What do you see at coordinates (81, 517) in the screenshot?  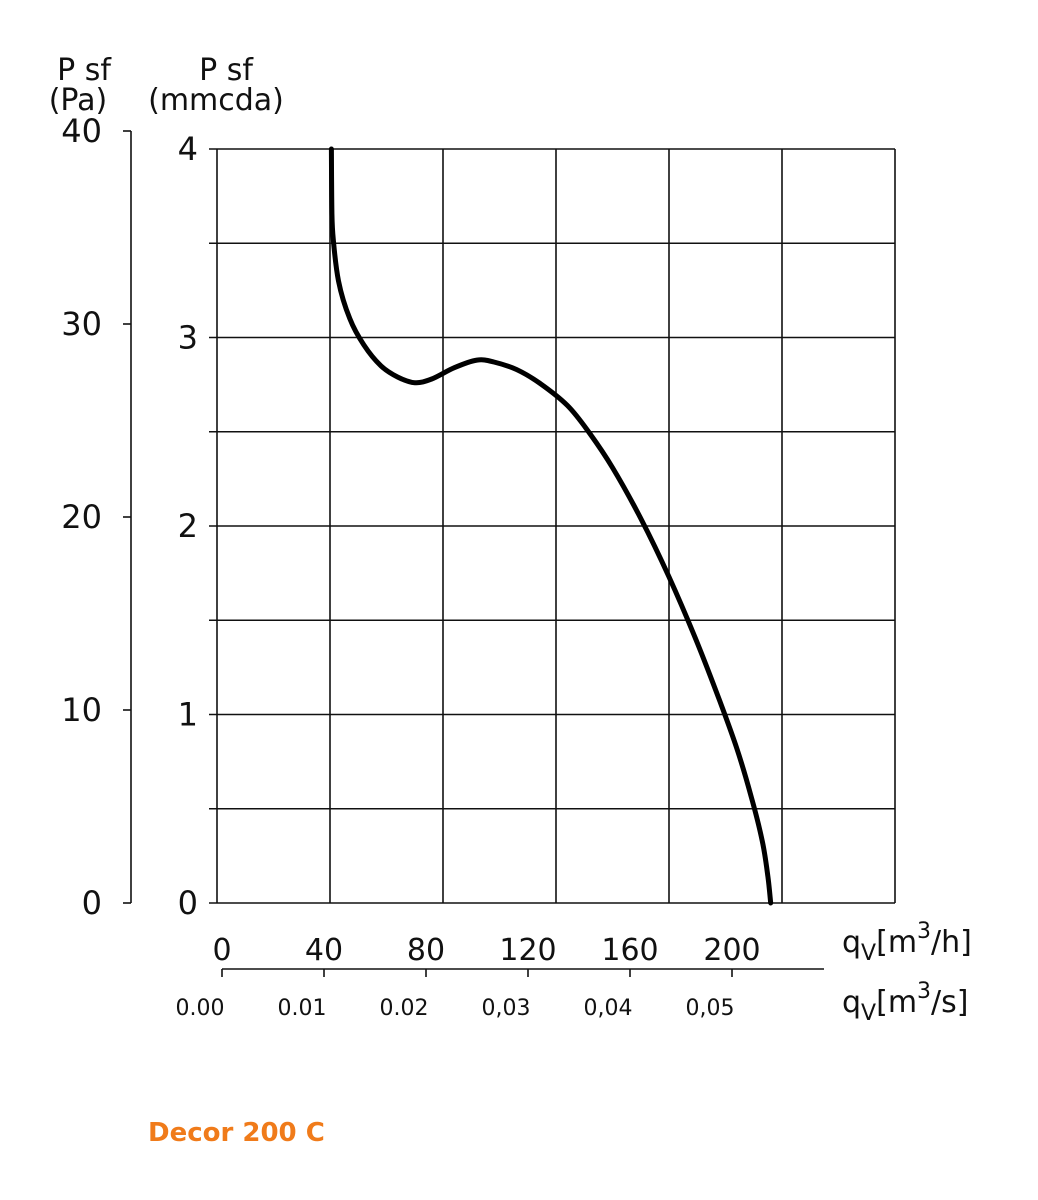 I see `y-left-tick-label: 20` at bounding box center [81, 517].